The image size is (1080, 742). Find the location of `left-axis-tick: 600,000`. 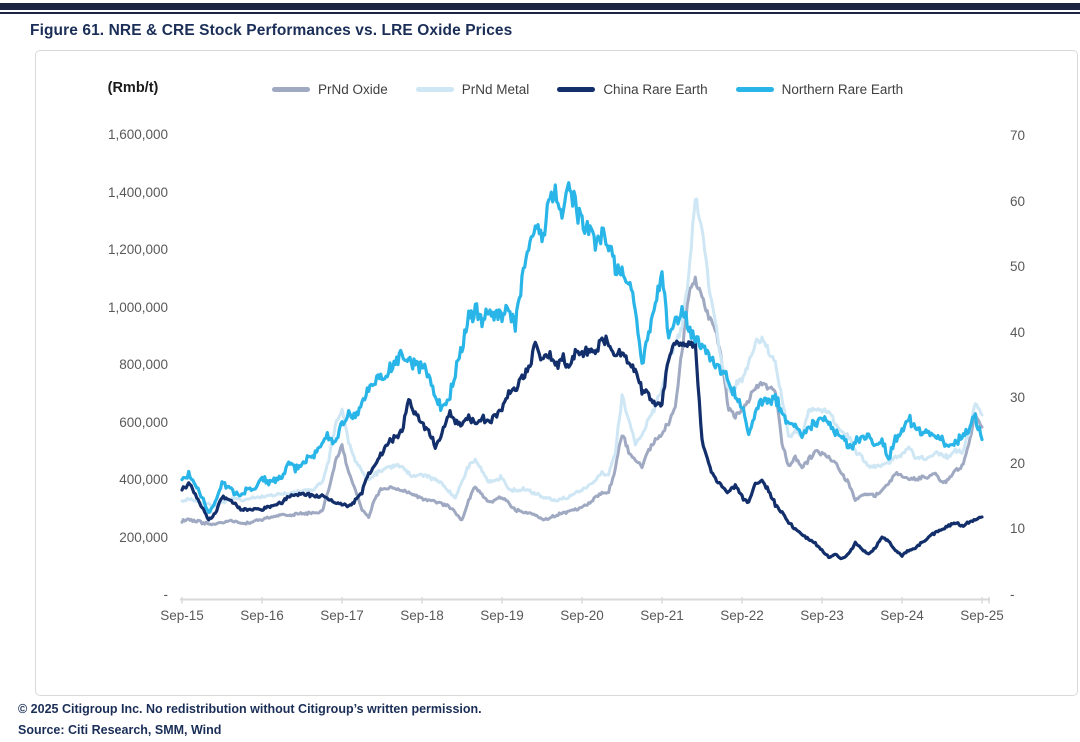

left-axis-tick: 600,000 is located at coordinates (143, 422).